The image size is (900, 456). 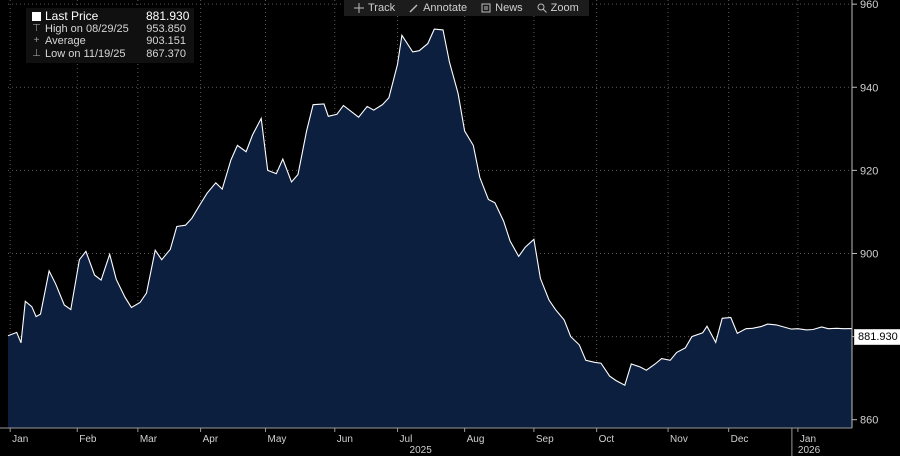 I want to click on series-color-swatch, so click(x=36, y=16).